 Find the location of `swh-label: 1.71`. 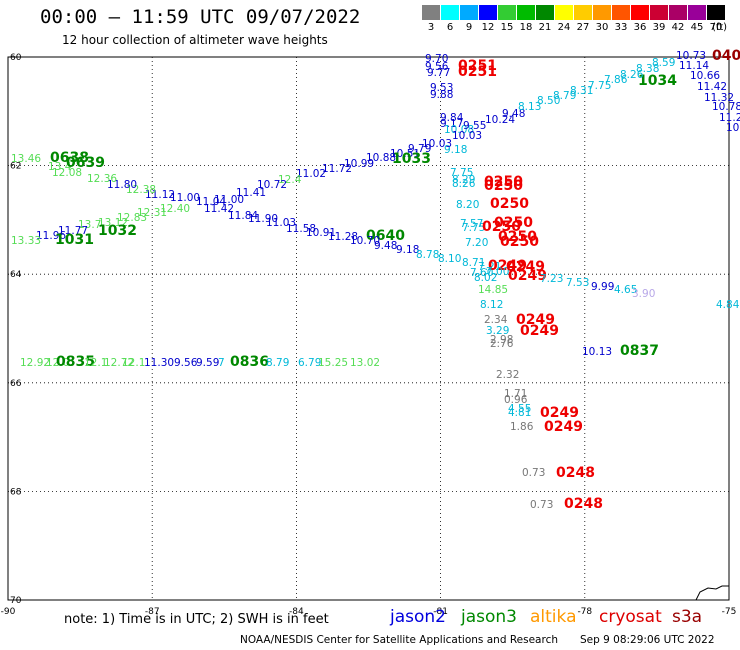

swh-label: 1.71 is located at coordinates (515, 394).